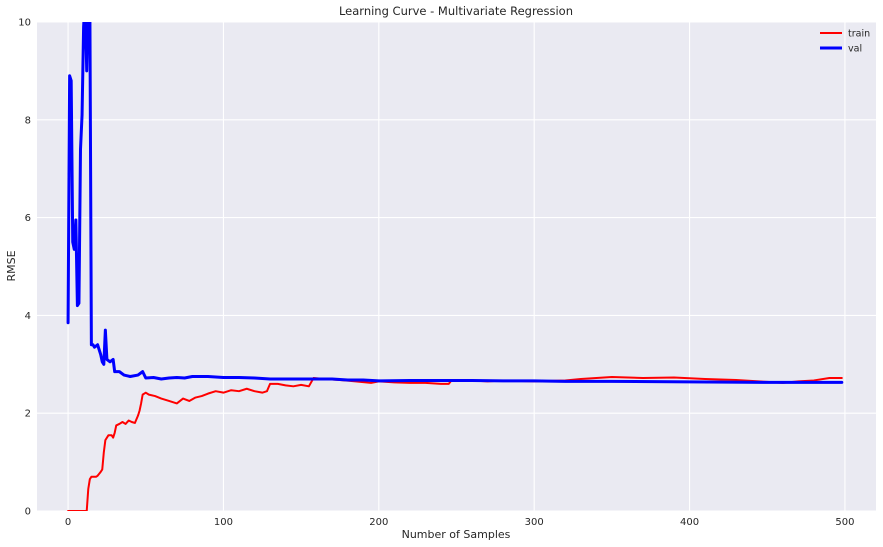 The height and width of the screenshot is (547, 883). Describe the element at coordinates (28, 414) in the screenshot. I see `y-tick-label: 2` at that location.